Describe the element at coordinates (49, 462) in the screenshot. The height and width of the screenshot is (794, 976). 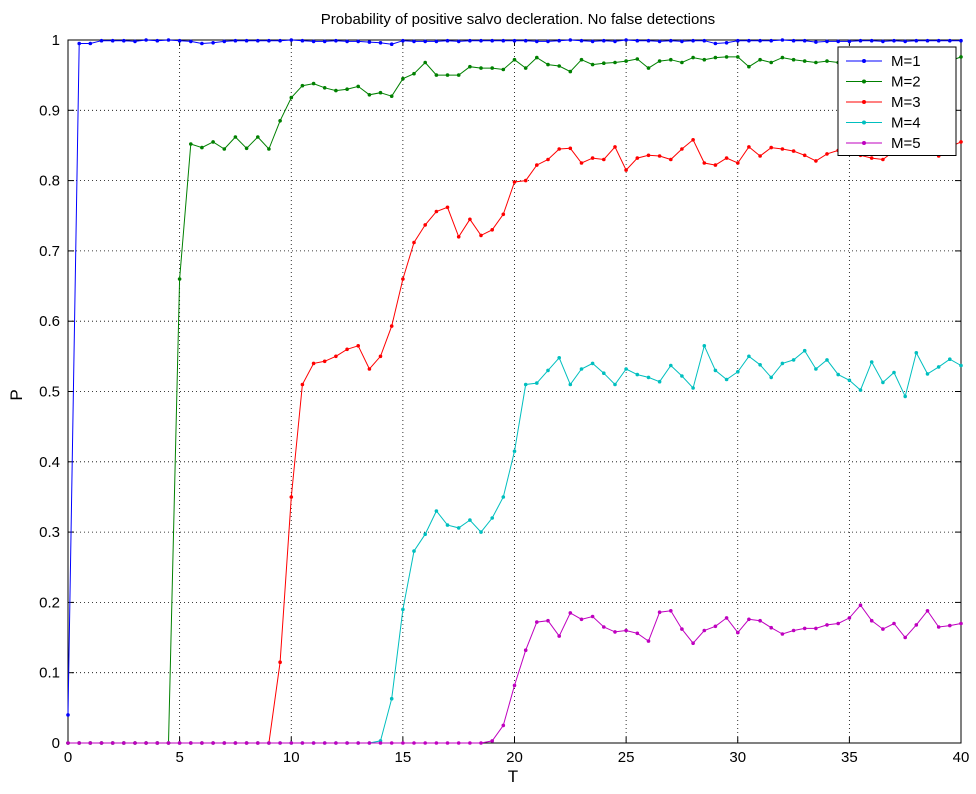
I see `y-tick-label: 0.4` at that location.